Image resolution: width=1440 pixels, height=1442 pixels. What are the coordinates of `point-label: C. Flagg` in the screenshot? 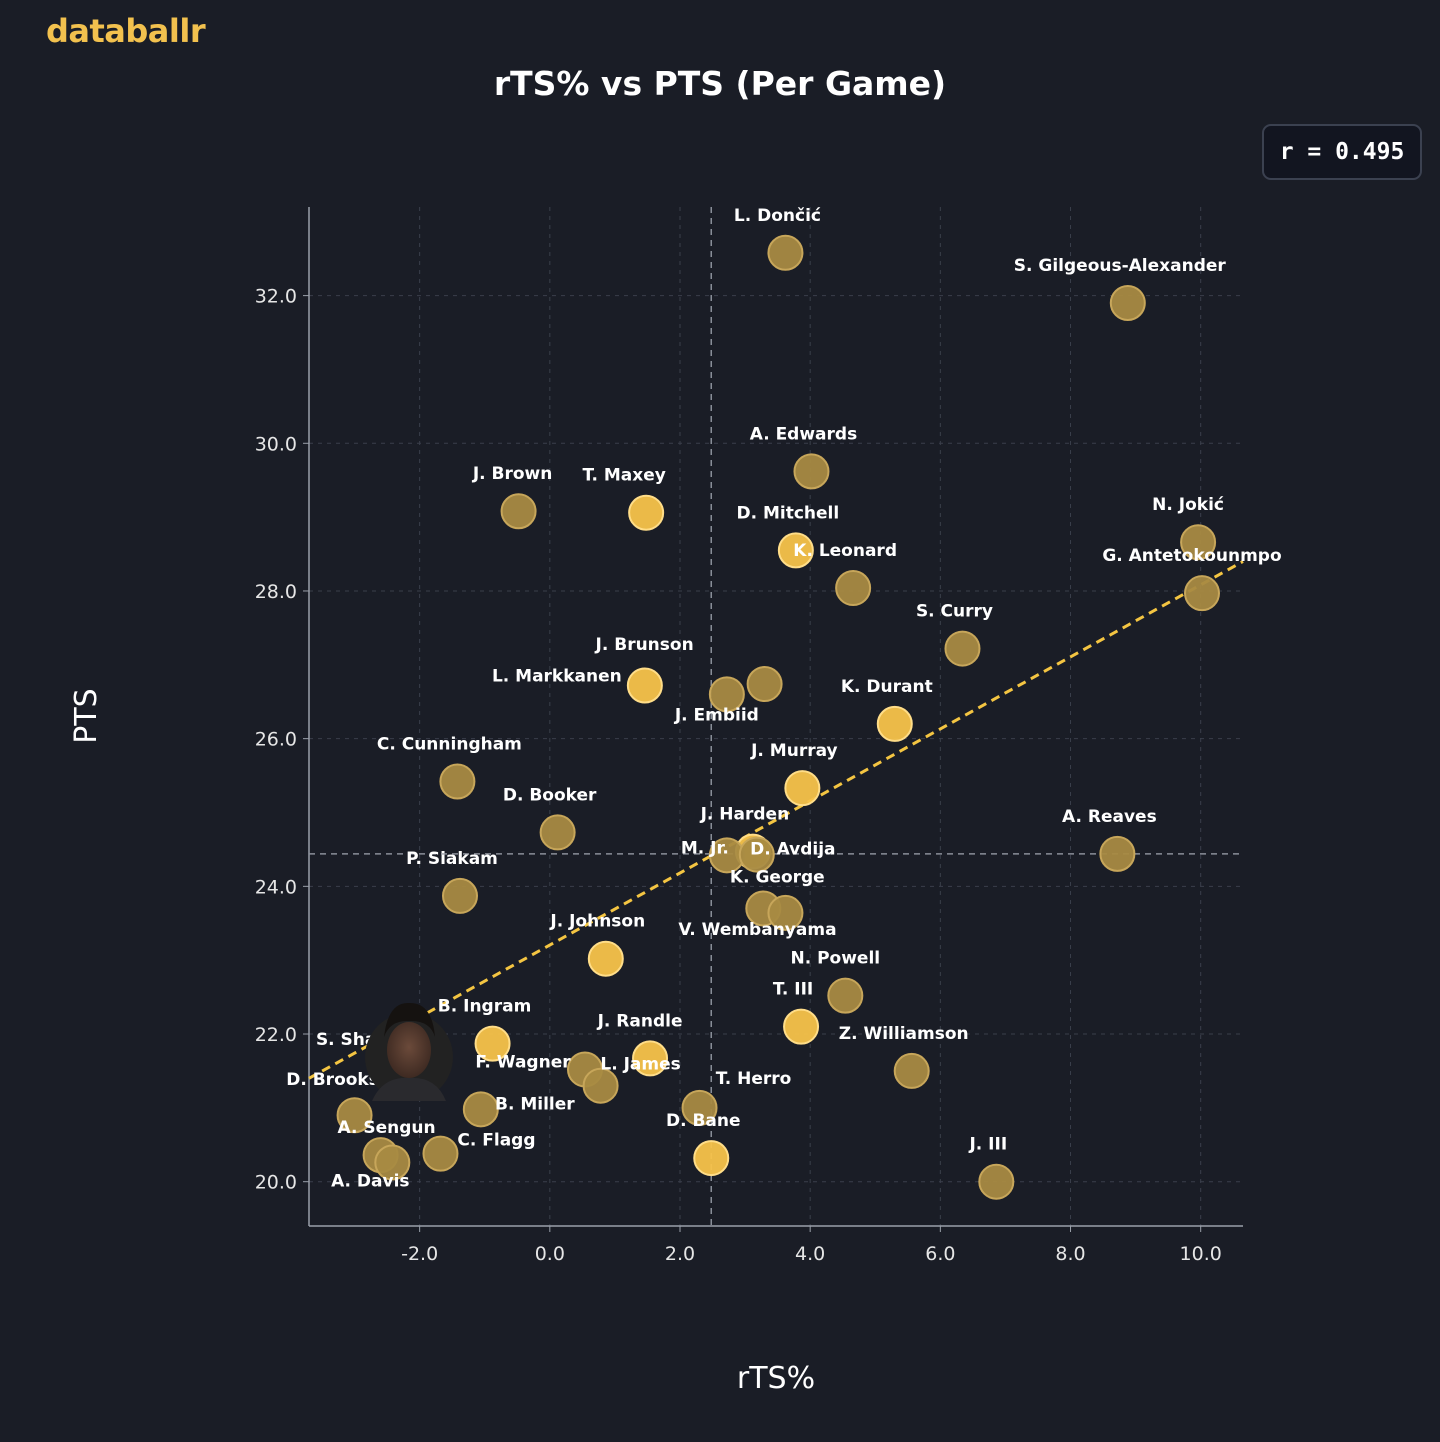 It's located at (496, 1141).